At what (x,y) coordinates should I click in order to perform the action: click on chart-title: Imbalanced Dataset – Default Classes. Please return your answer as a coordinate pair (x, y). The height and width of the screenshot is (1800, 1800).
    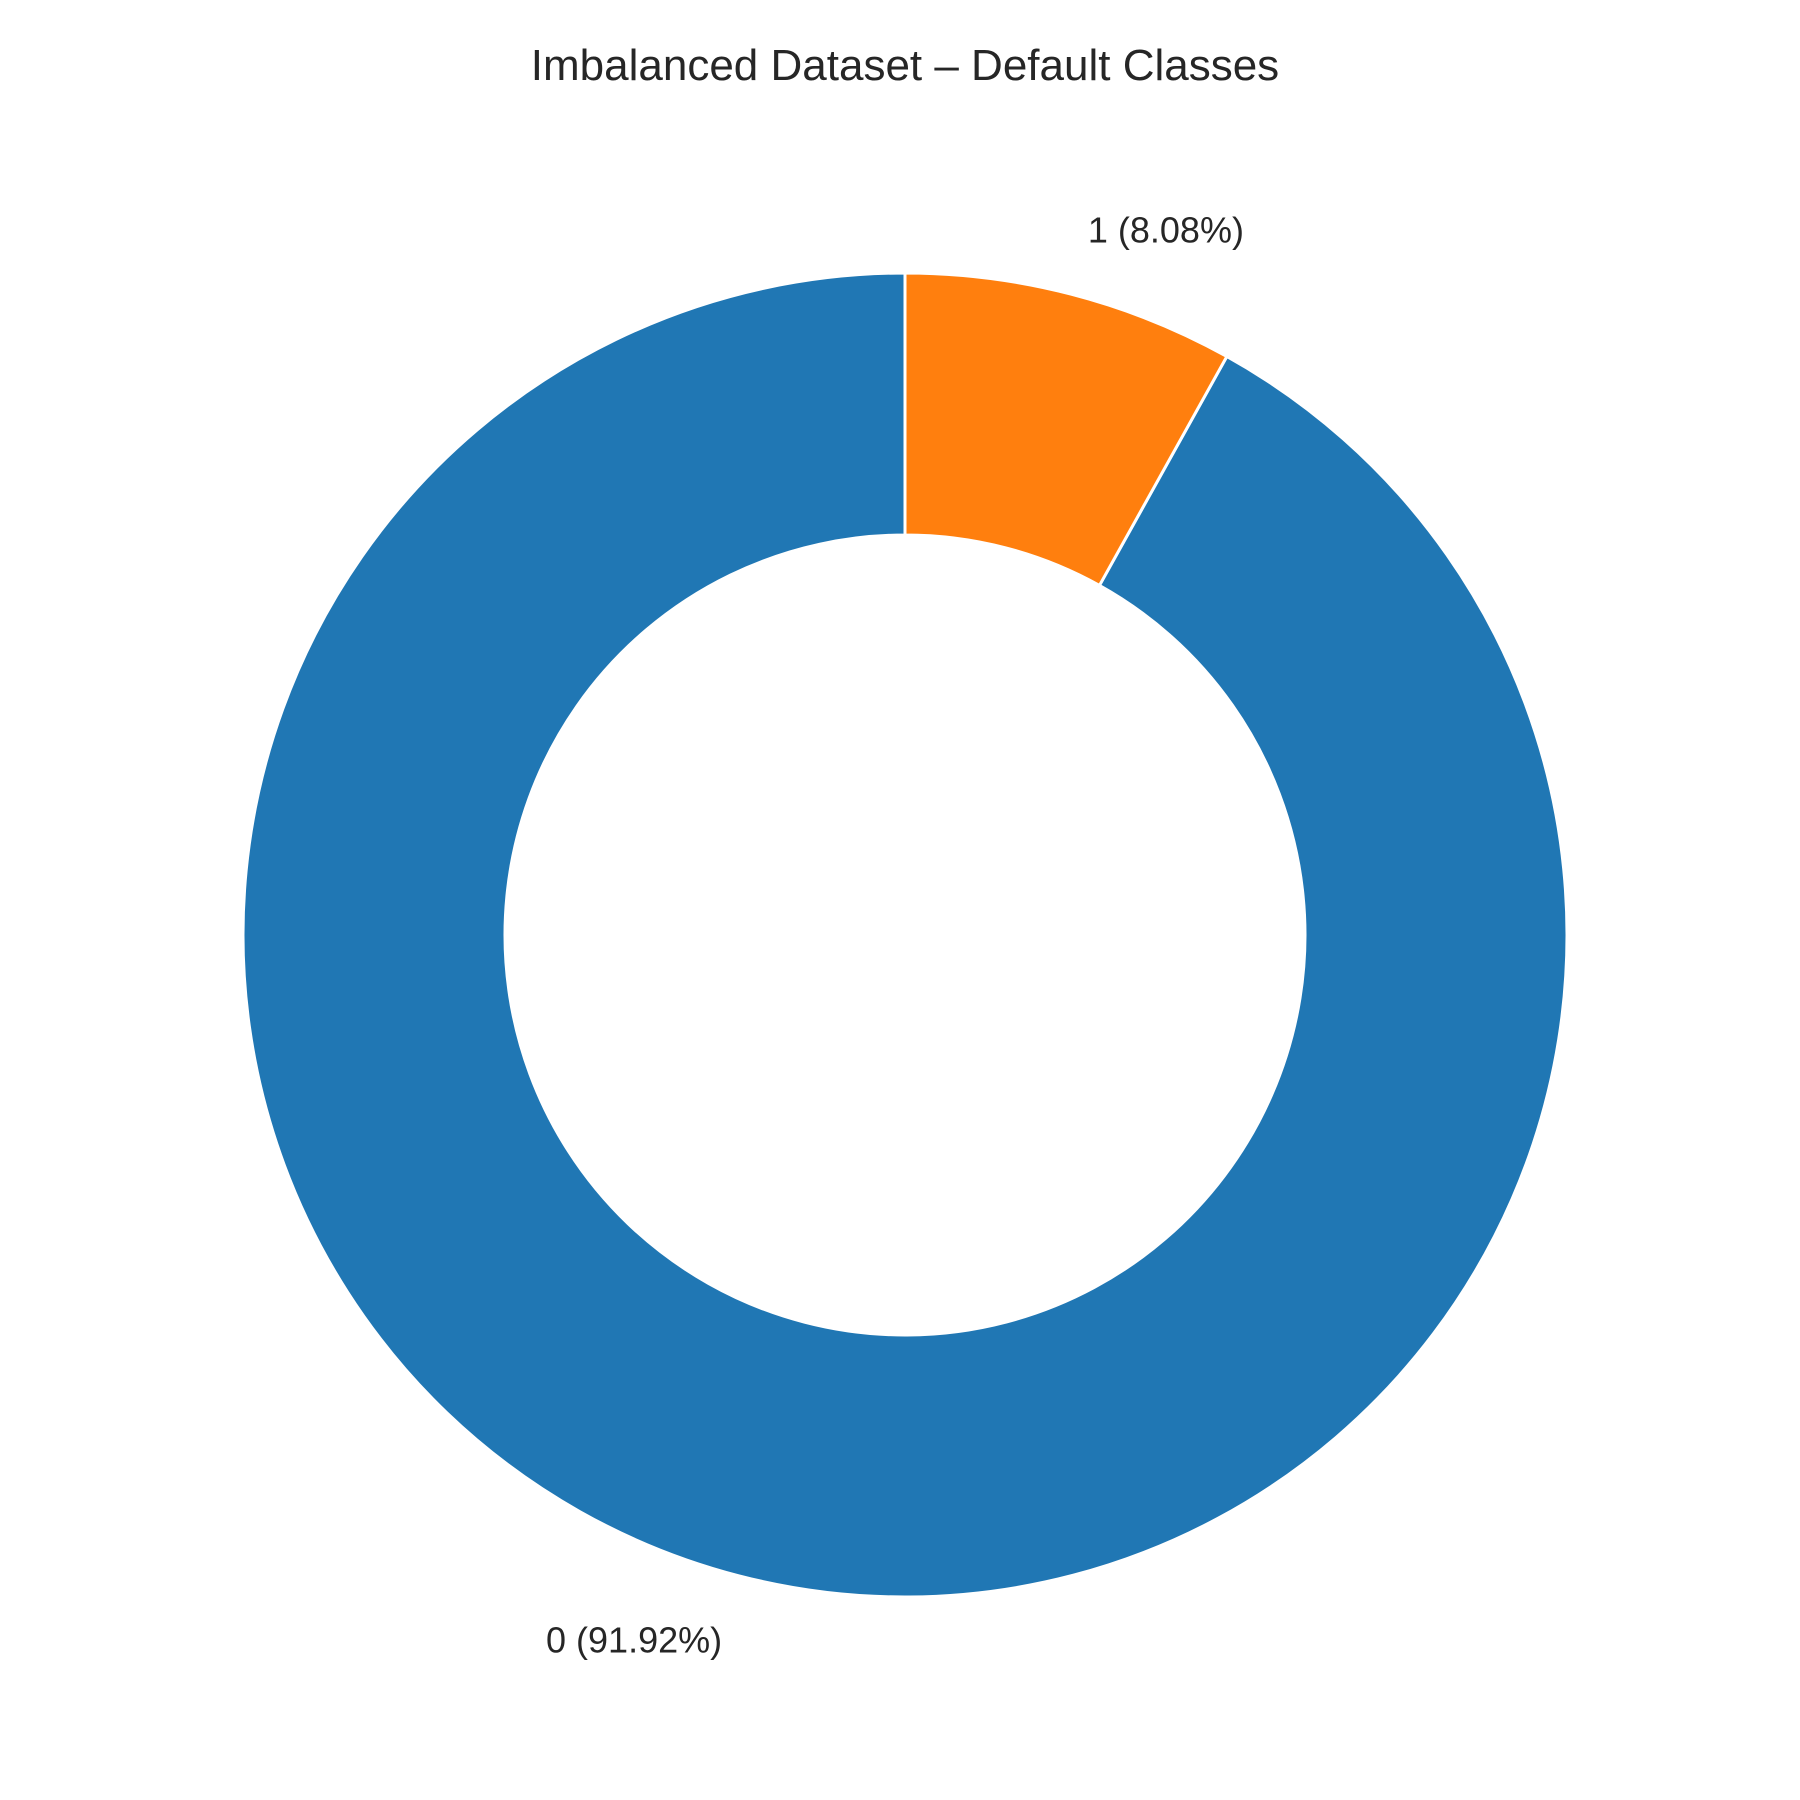
    Looking at the image, I should click on (905, 65).